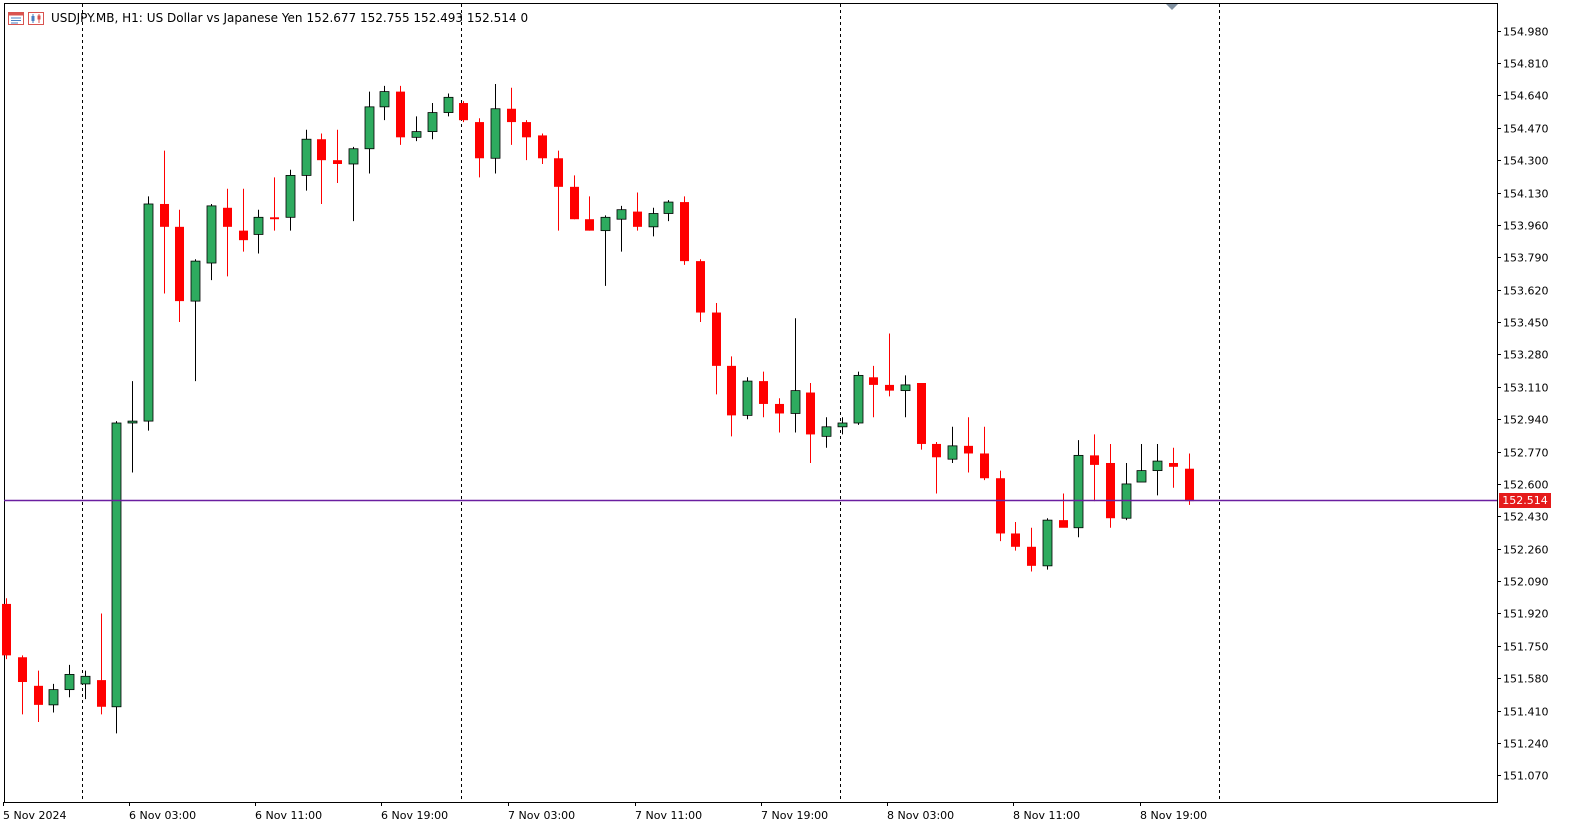 This screenshot has width=1588, height=838. Describe the element at coordinates (1526, 647) in the screenshot. I see `y-tick-label: 151.750` at that location.